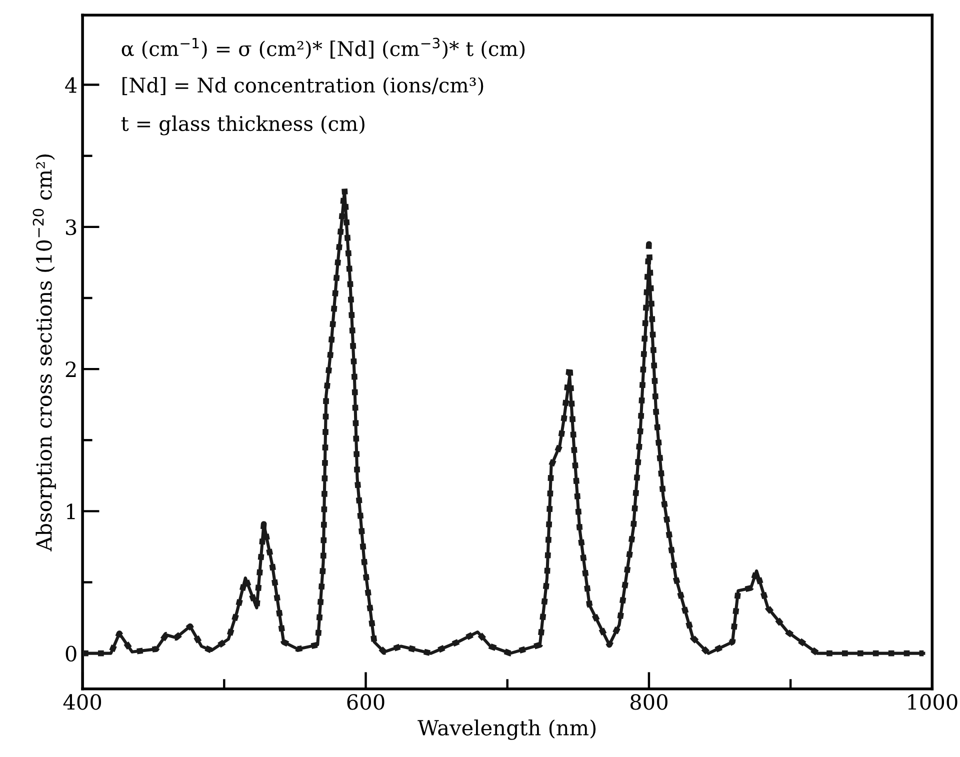 The height and width of the screenshot is (757, 960). What do you see at coordinates (303, 86) in the screenshot?
I see `annotation: [Nd] = Nd concentration (ions/cm³)` at bounding box center [303, 86].